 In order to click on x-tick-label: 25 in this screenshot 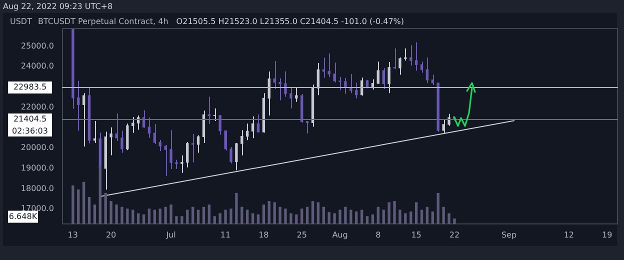, I will do `click(301, 235)`.